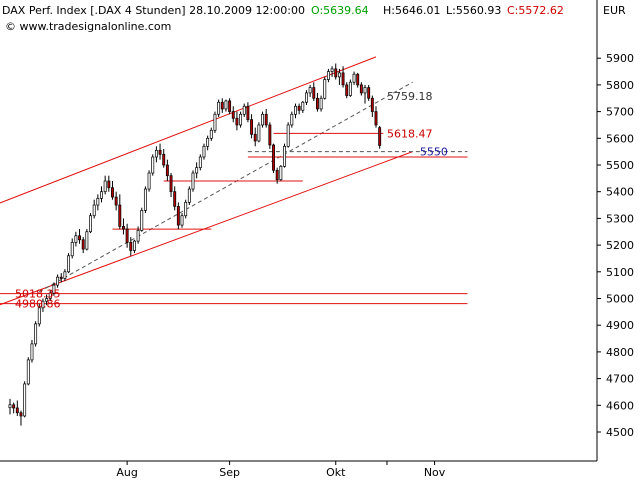 Image resolution: width=640 pixels, height=480 pixels. I want to click on header-close: C:5572.62, so click(535, 10).